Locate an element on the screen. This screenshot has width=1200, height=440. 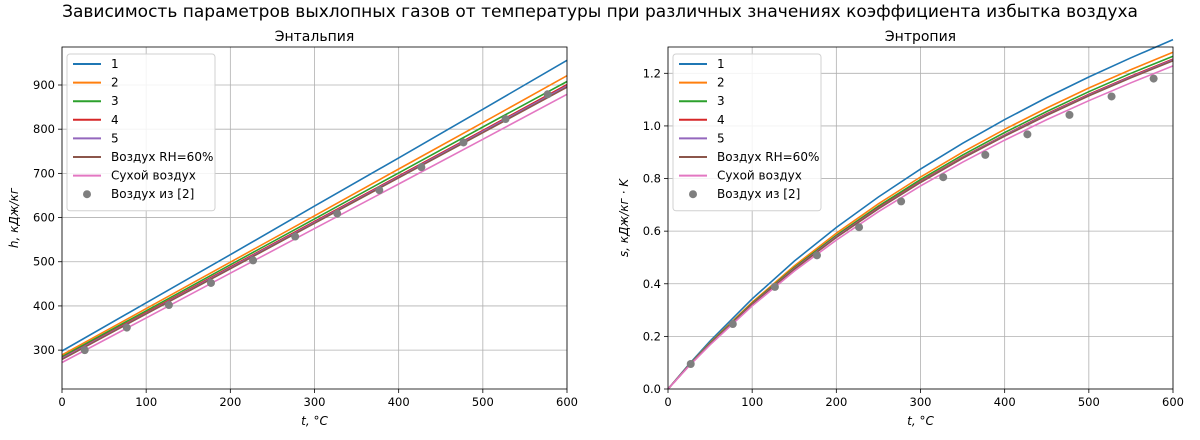
y-tick-label: 800 is located at coordinates (44, 129).